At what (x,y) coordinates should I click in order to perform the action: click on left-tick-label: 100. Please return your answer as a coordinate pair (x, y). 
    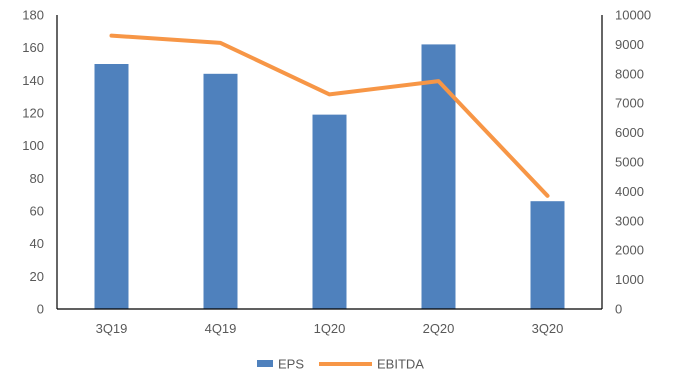
    Looking at the image, I should click on (33, 145).